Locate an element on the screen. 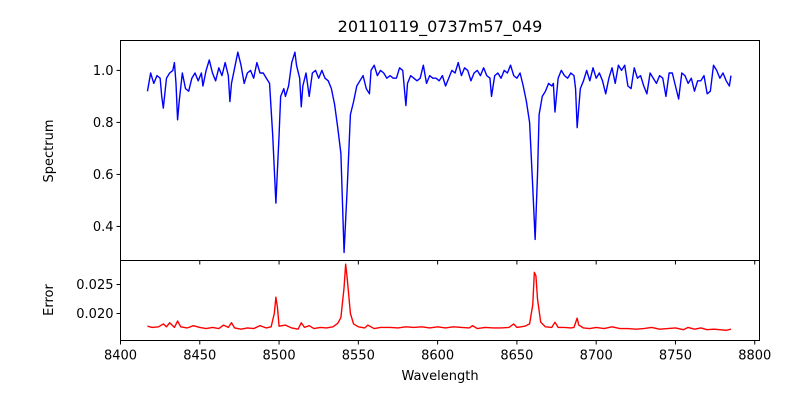 This screenshot has height=404, width=800. error-line is located at coordinates (439, 297).